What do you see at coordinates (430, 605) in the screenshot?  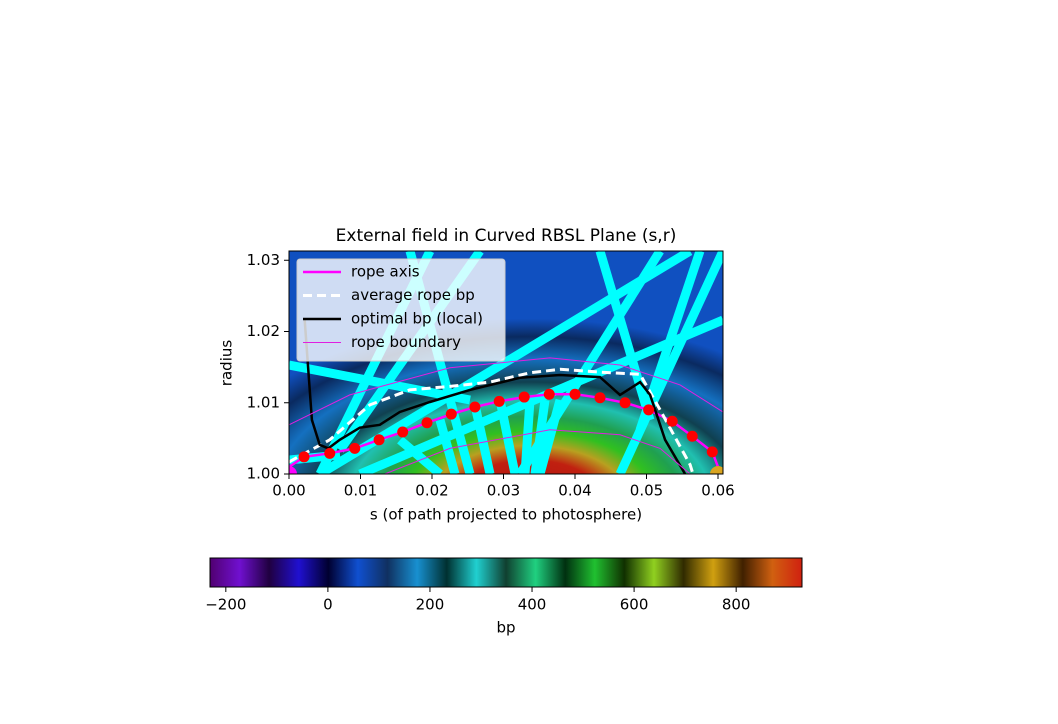 I see `colorbar-tick-label: 200` at bounding box center [430, 605].